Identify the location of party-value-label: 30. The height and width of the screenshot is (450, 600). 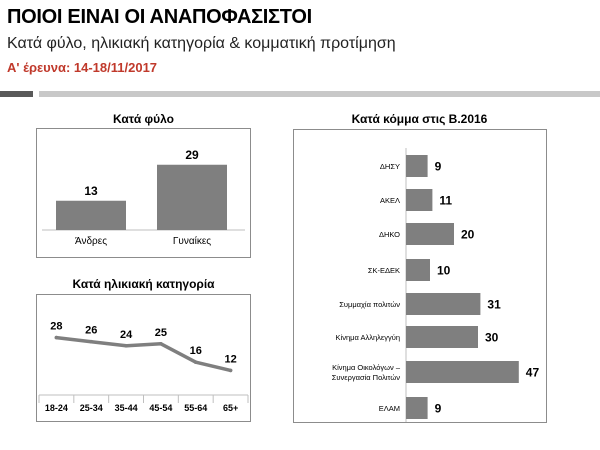
(492, 338).